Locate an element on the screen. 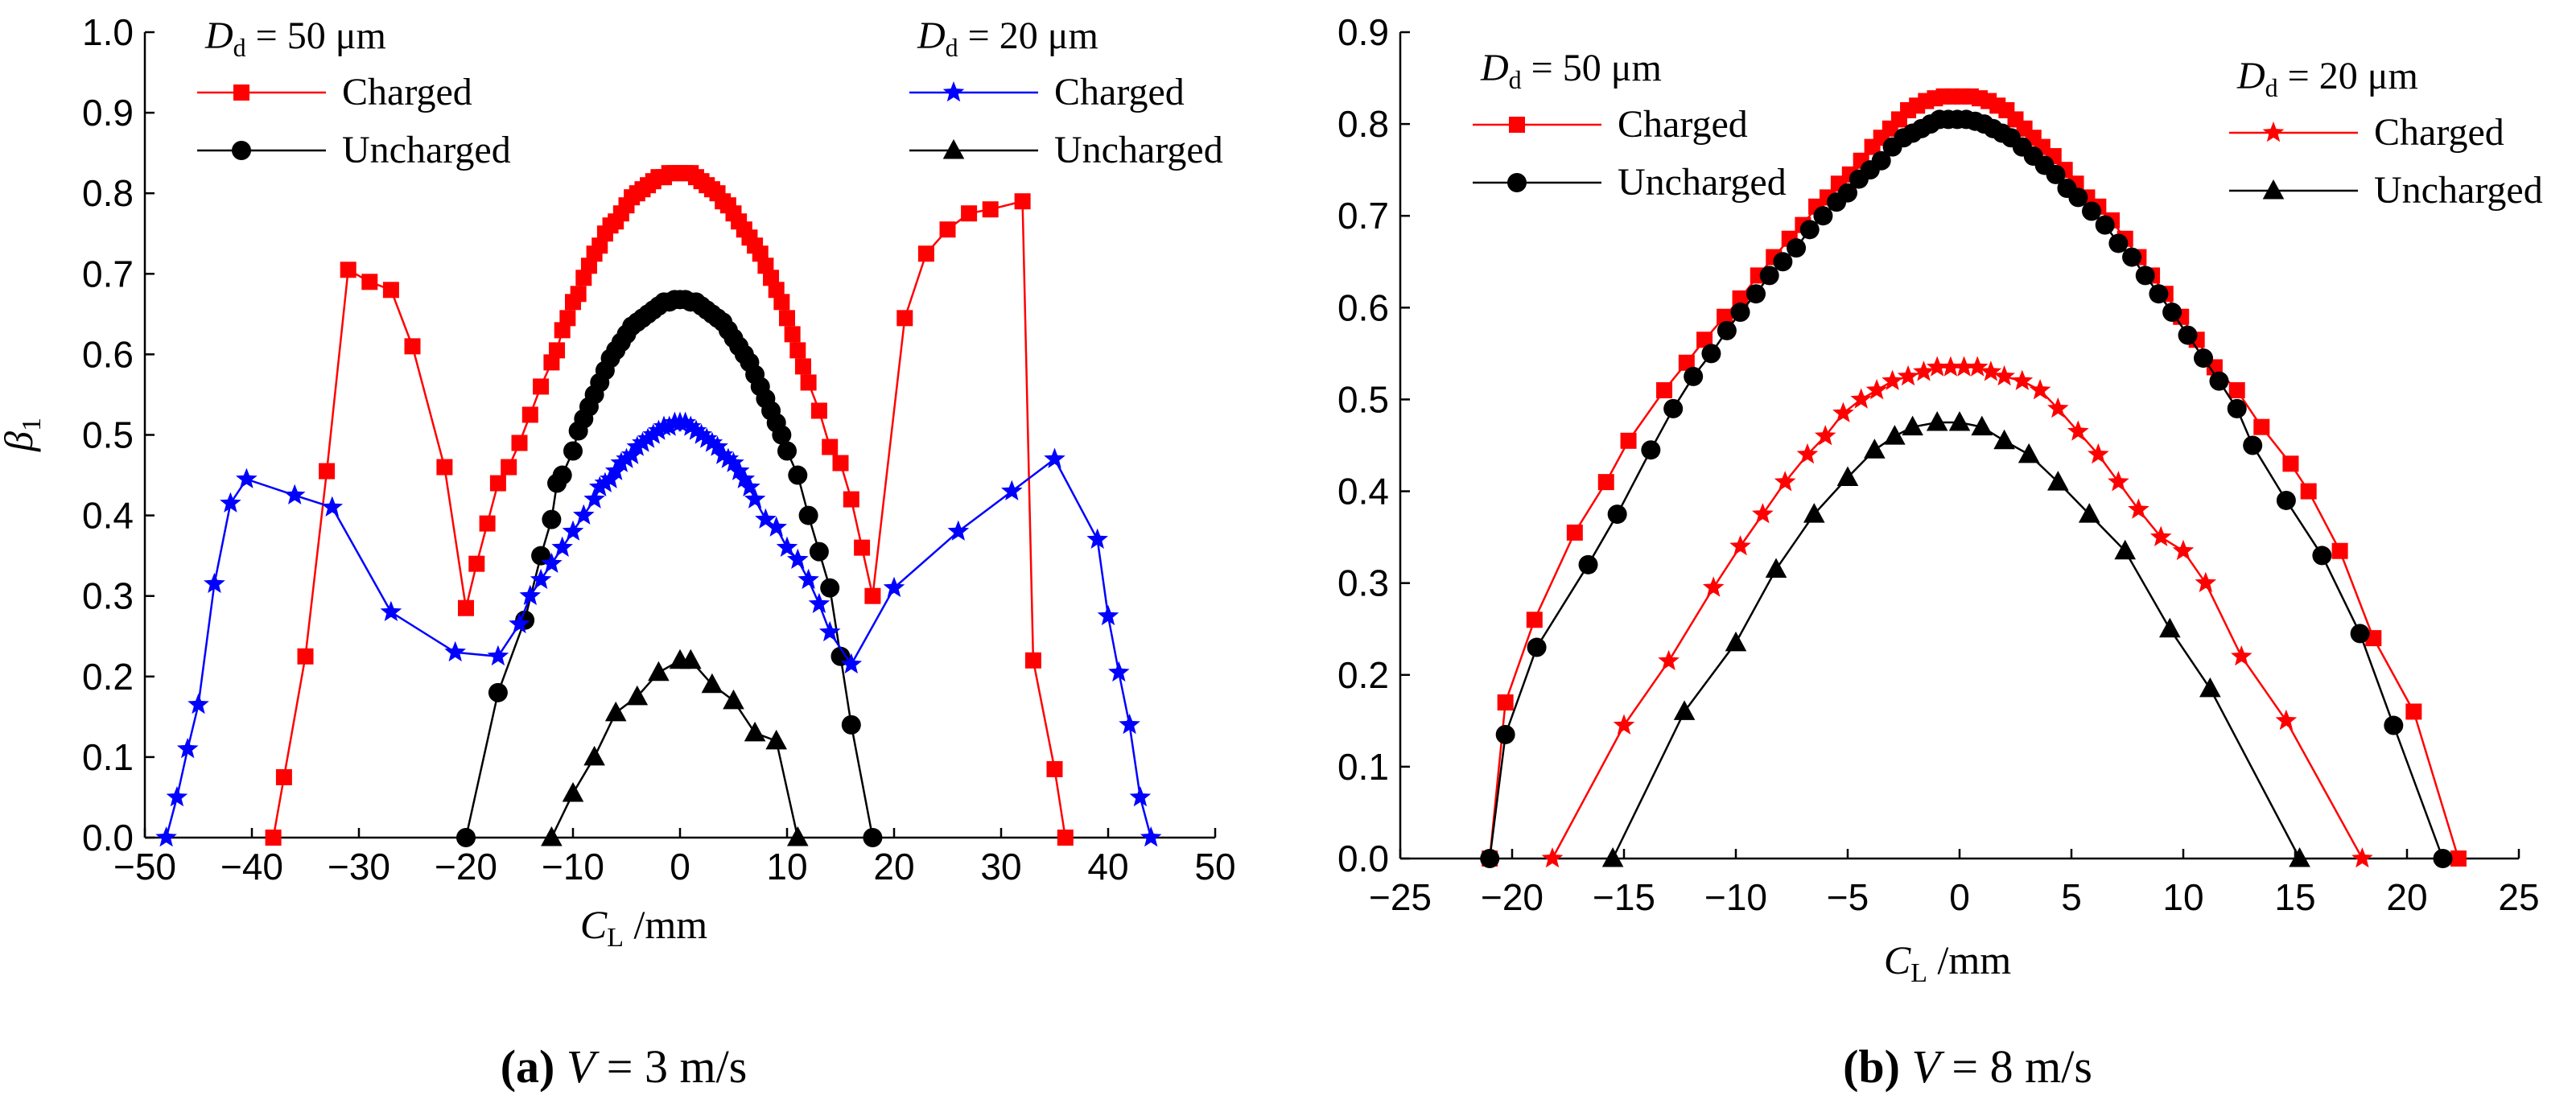 This screenshot has width=2576, height=1116. ylabel-symbol: β is located at coordinates (20, 441).